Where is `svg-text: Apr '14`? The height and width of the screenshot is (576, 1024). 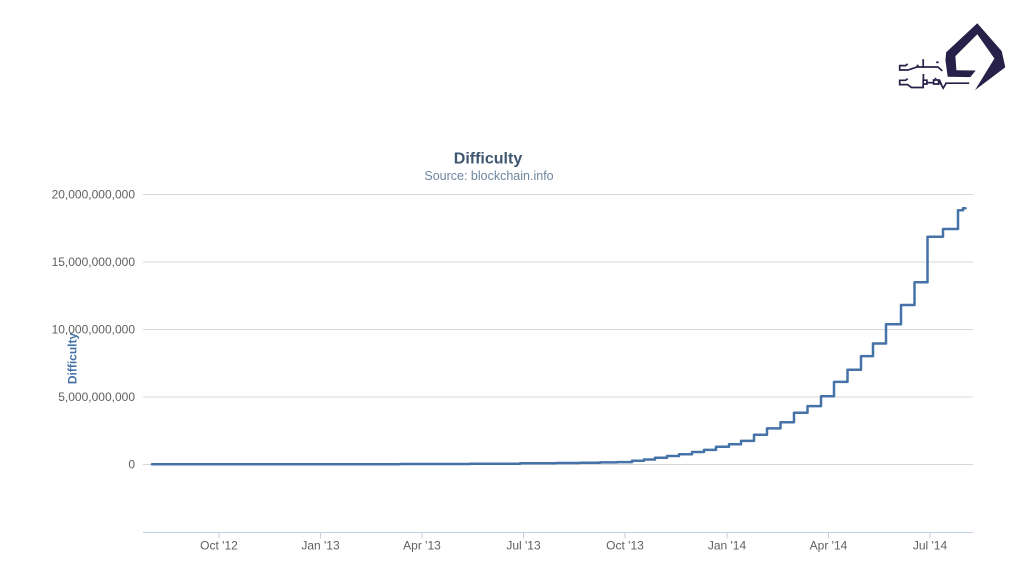 svg-text: Apr '14 is located at coordinates (829, 546).